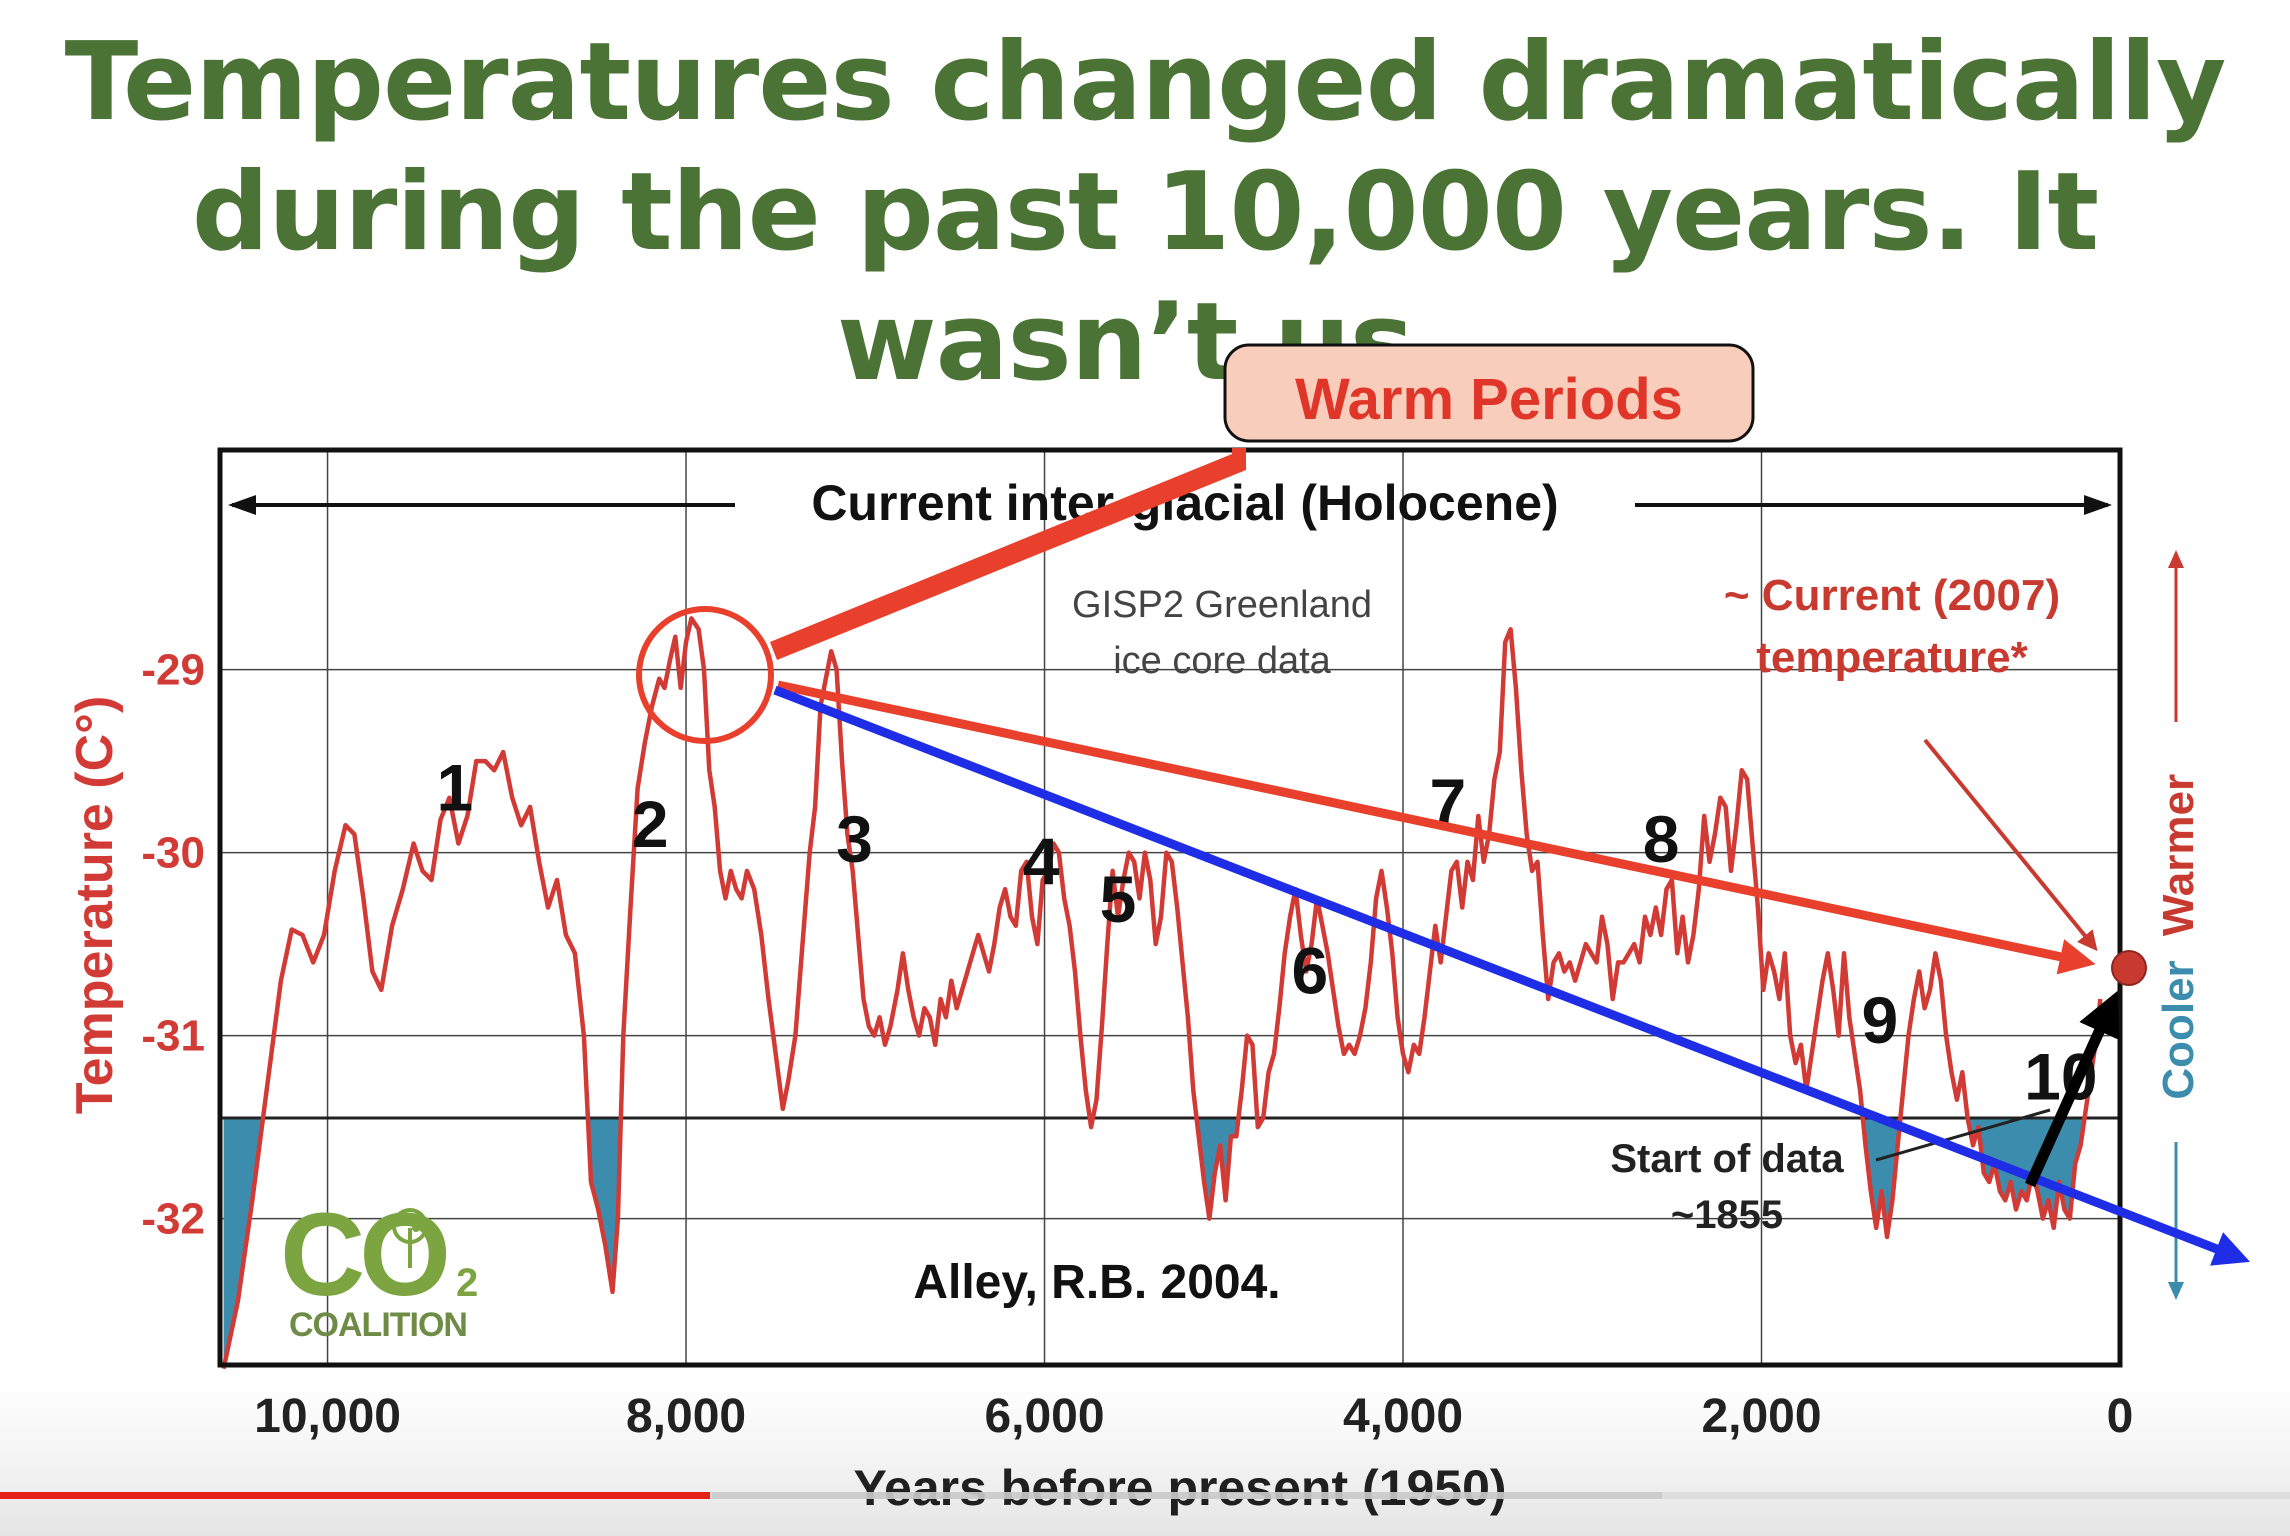  I want to click on current-label-line: temperature*, so click(1892, 657).